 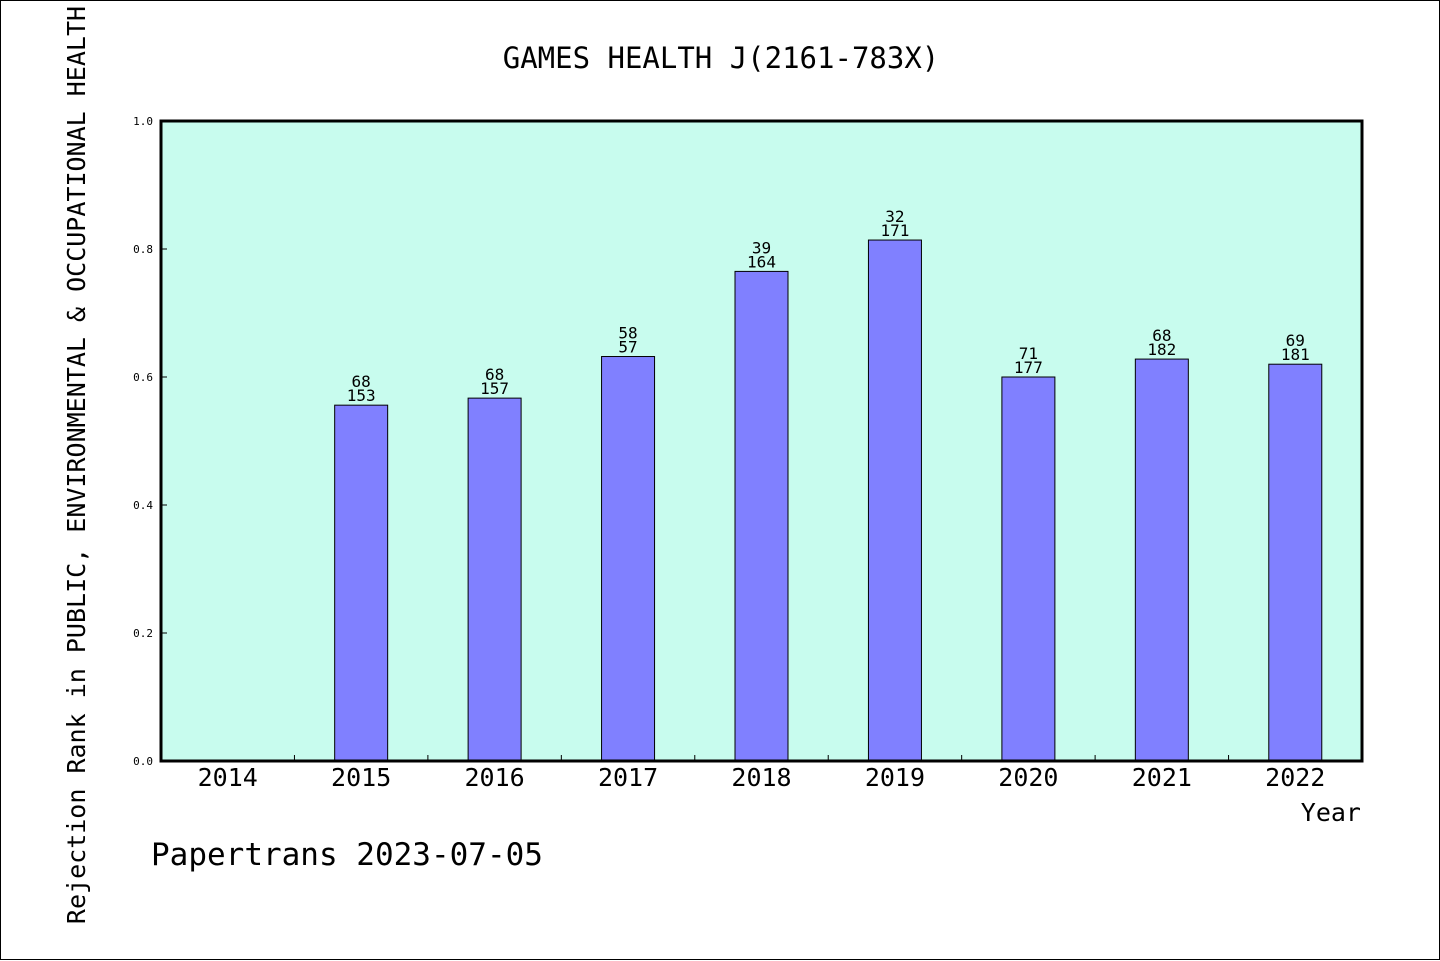 I want to click on bar-label-bottom-2018: 164, so click(x=761, y=261).